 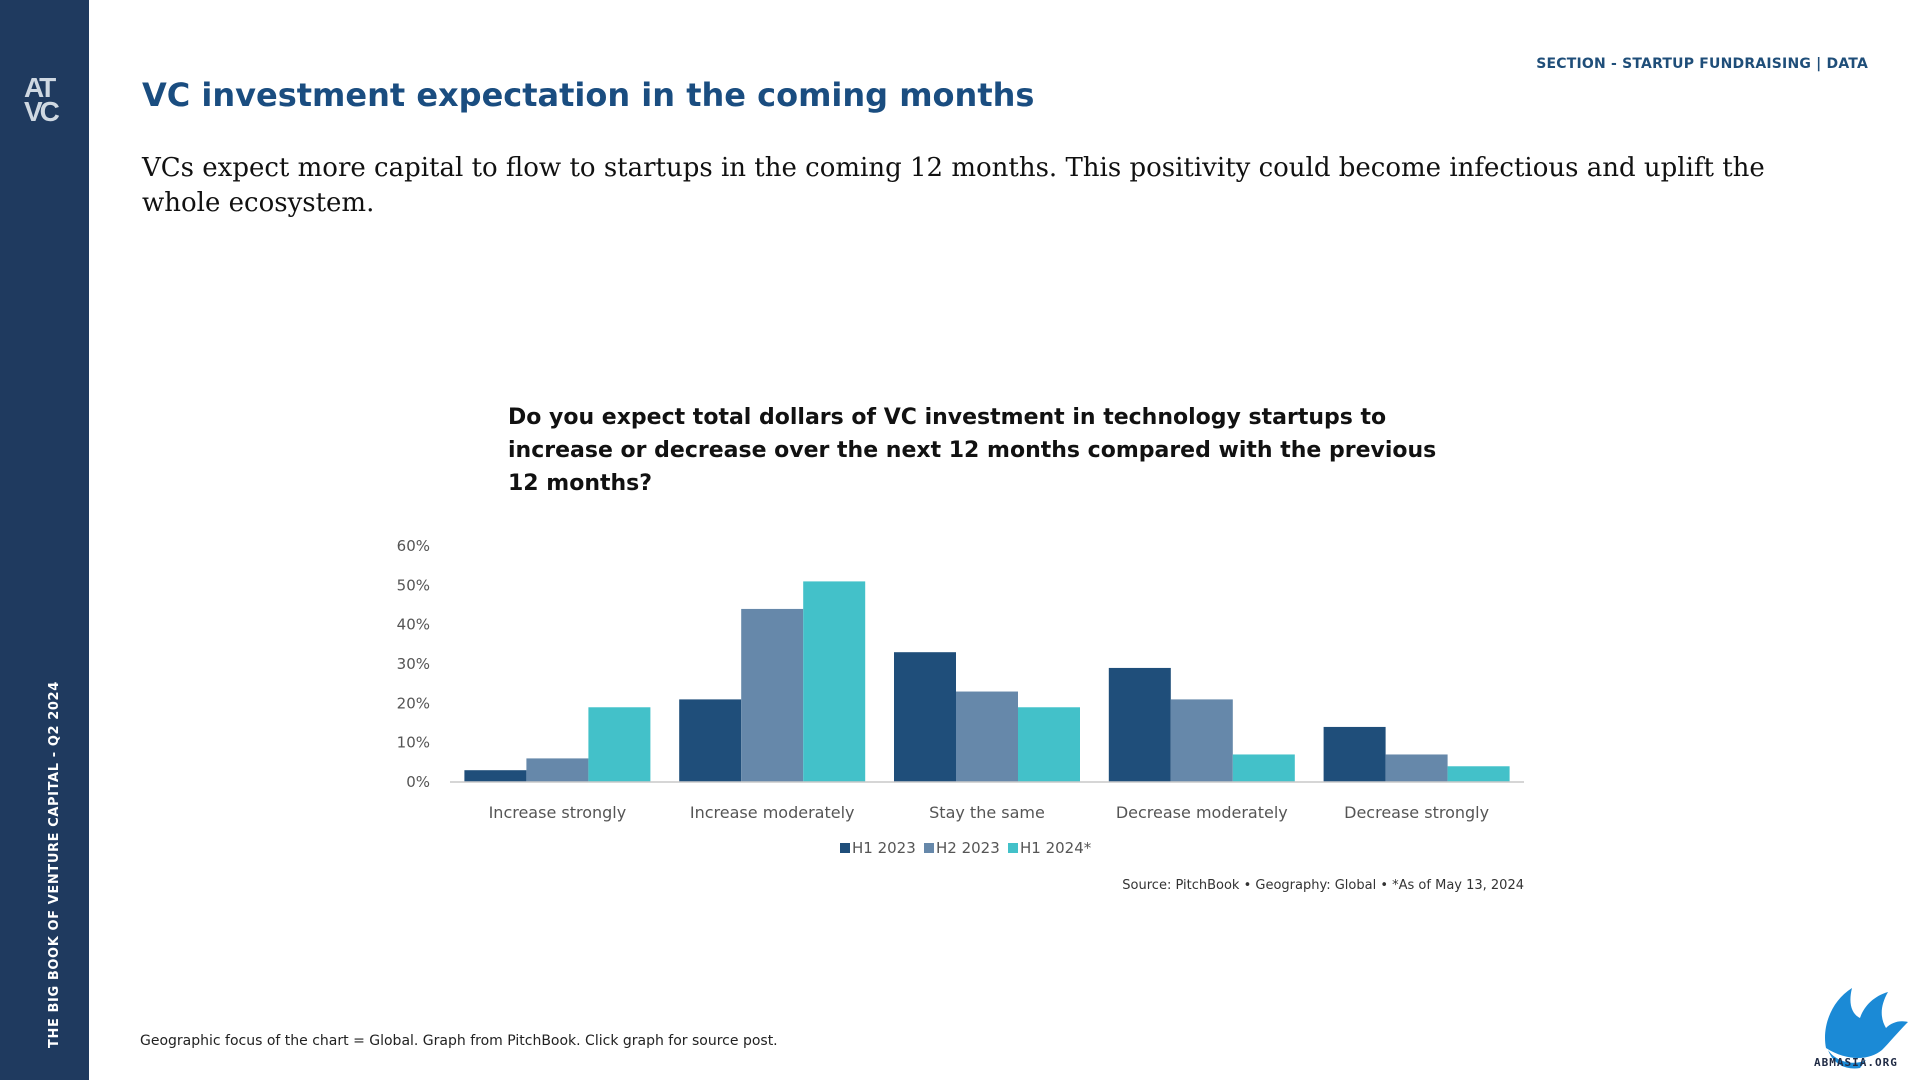 I want to click on legend-label: H1 2024*, so click(x=1056, y=848).